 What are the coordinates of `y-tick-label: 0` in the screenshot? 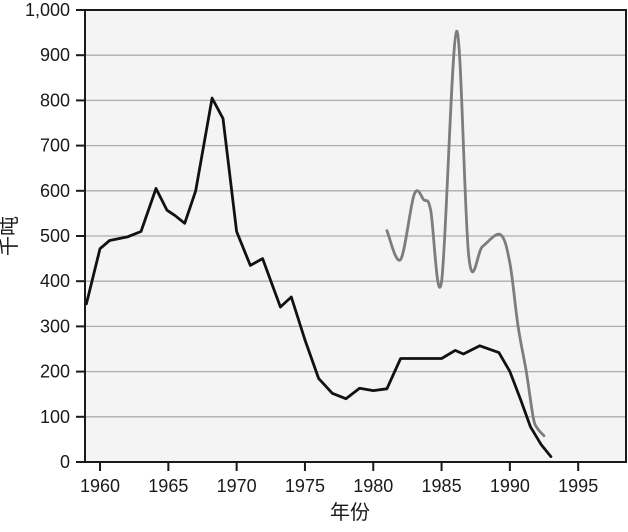 It's located at (65, 462).